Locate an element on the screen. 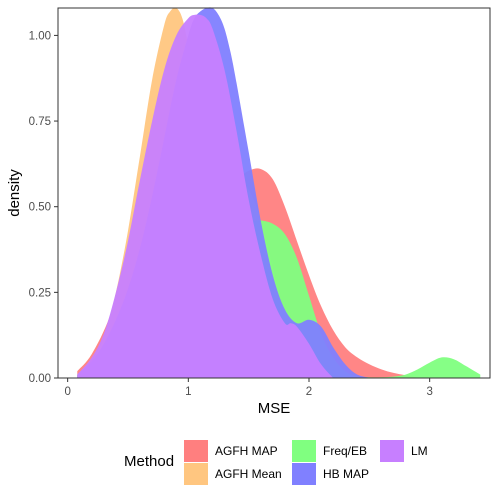 The image size is (500, 500). legend-item-hb-map: HB MAP is located at coordinates (330, 474).